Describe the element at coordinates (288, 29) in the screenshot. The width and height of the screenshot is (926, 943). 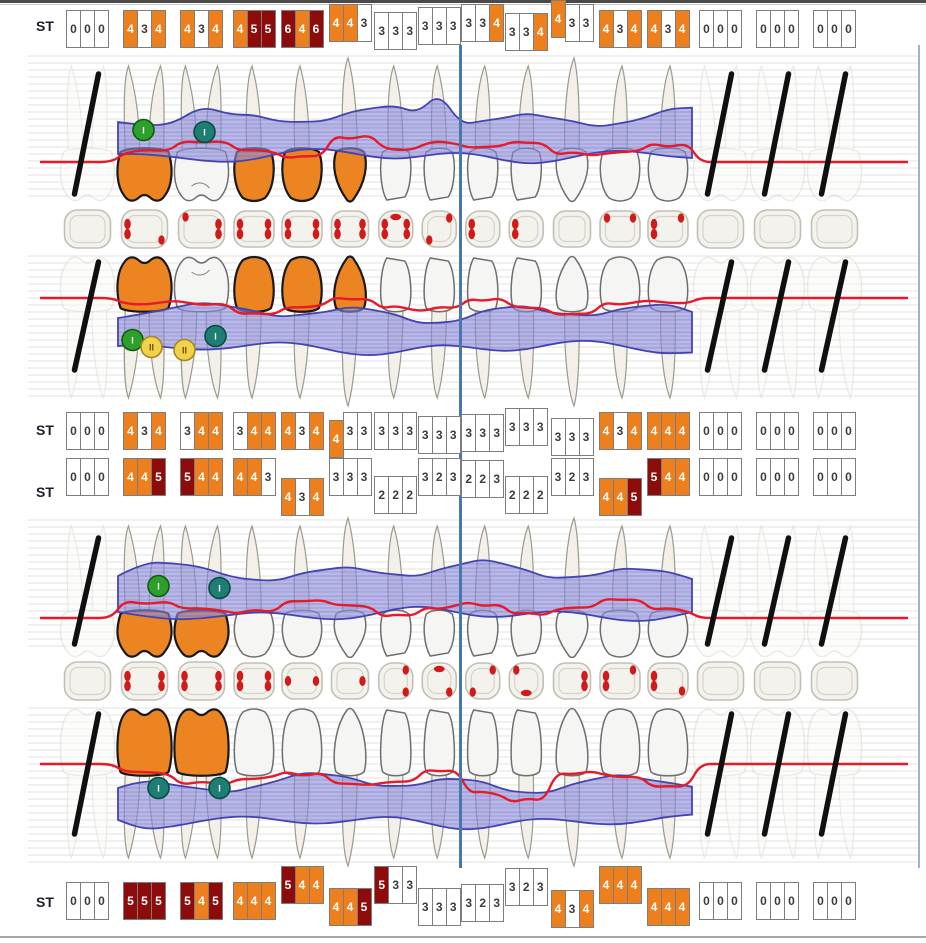
I see `st-cell: 6` at that location.